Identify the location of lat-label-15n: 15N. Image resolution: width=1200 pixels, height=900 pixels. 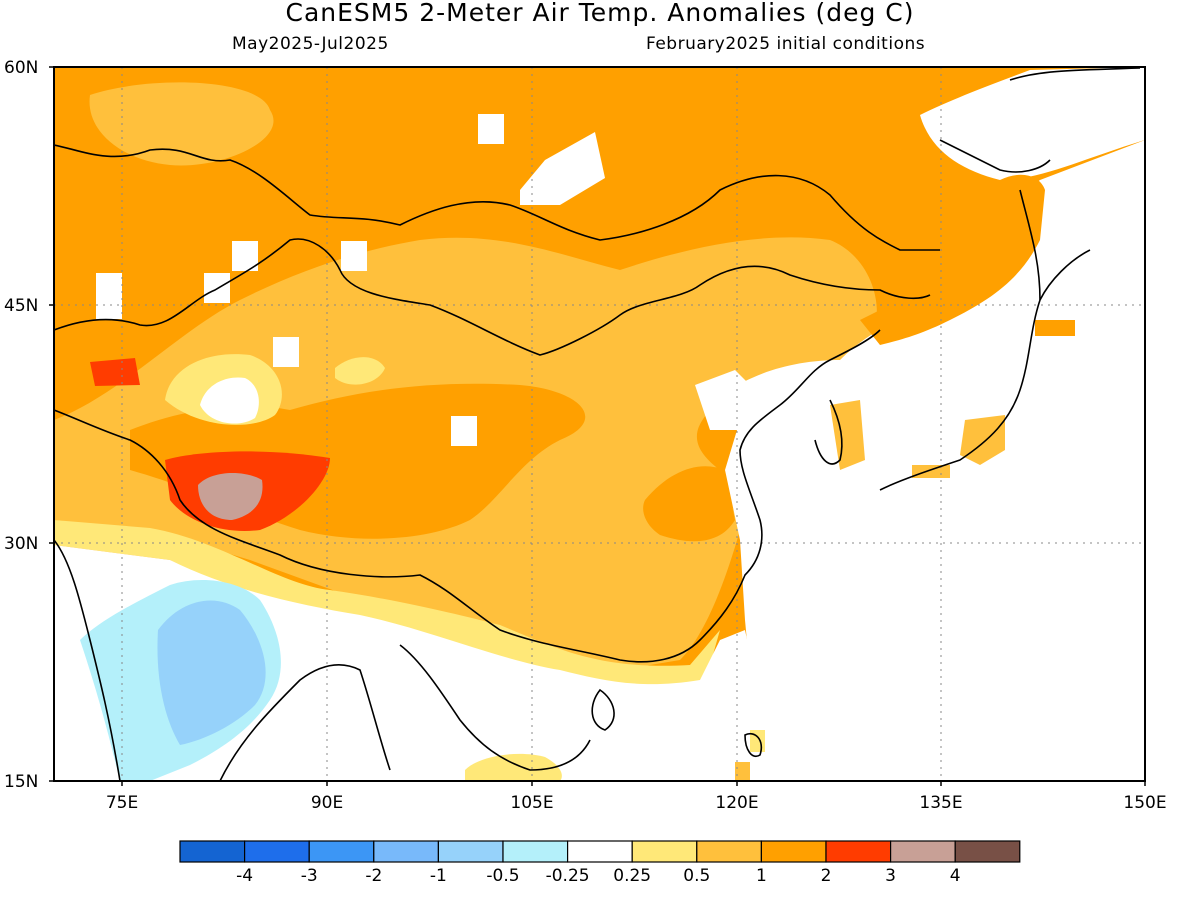
(21, 782).